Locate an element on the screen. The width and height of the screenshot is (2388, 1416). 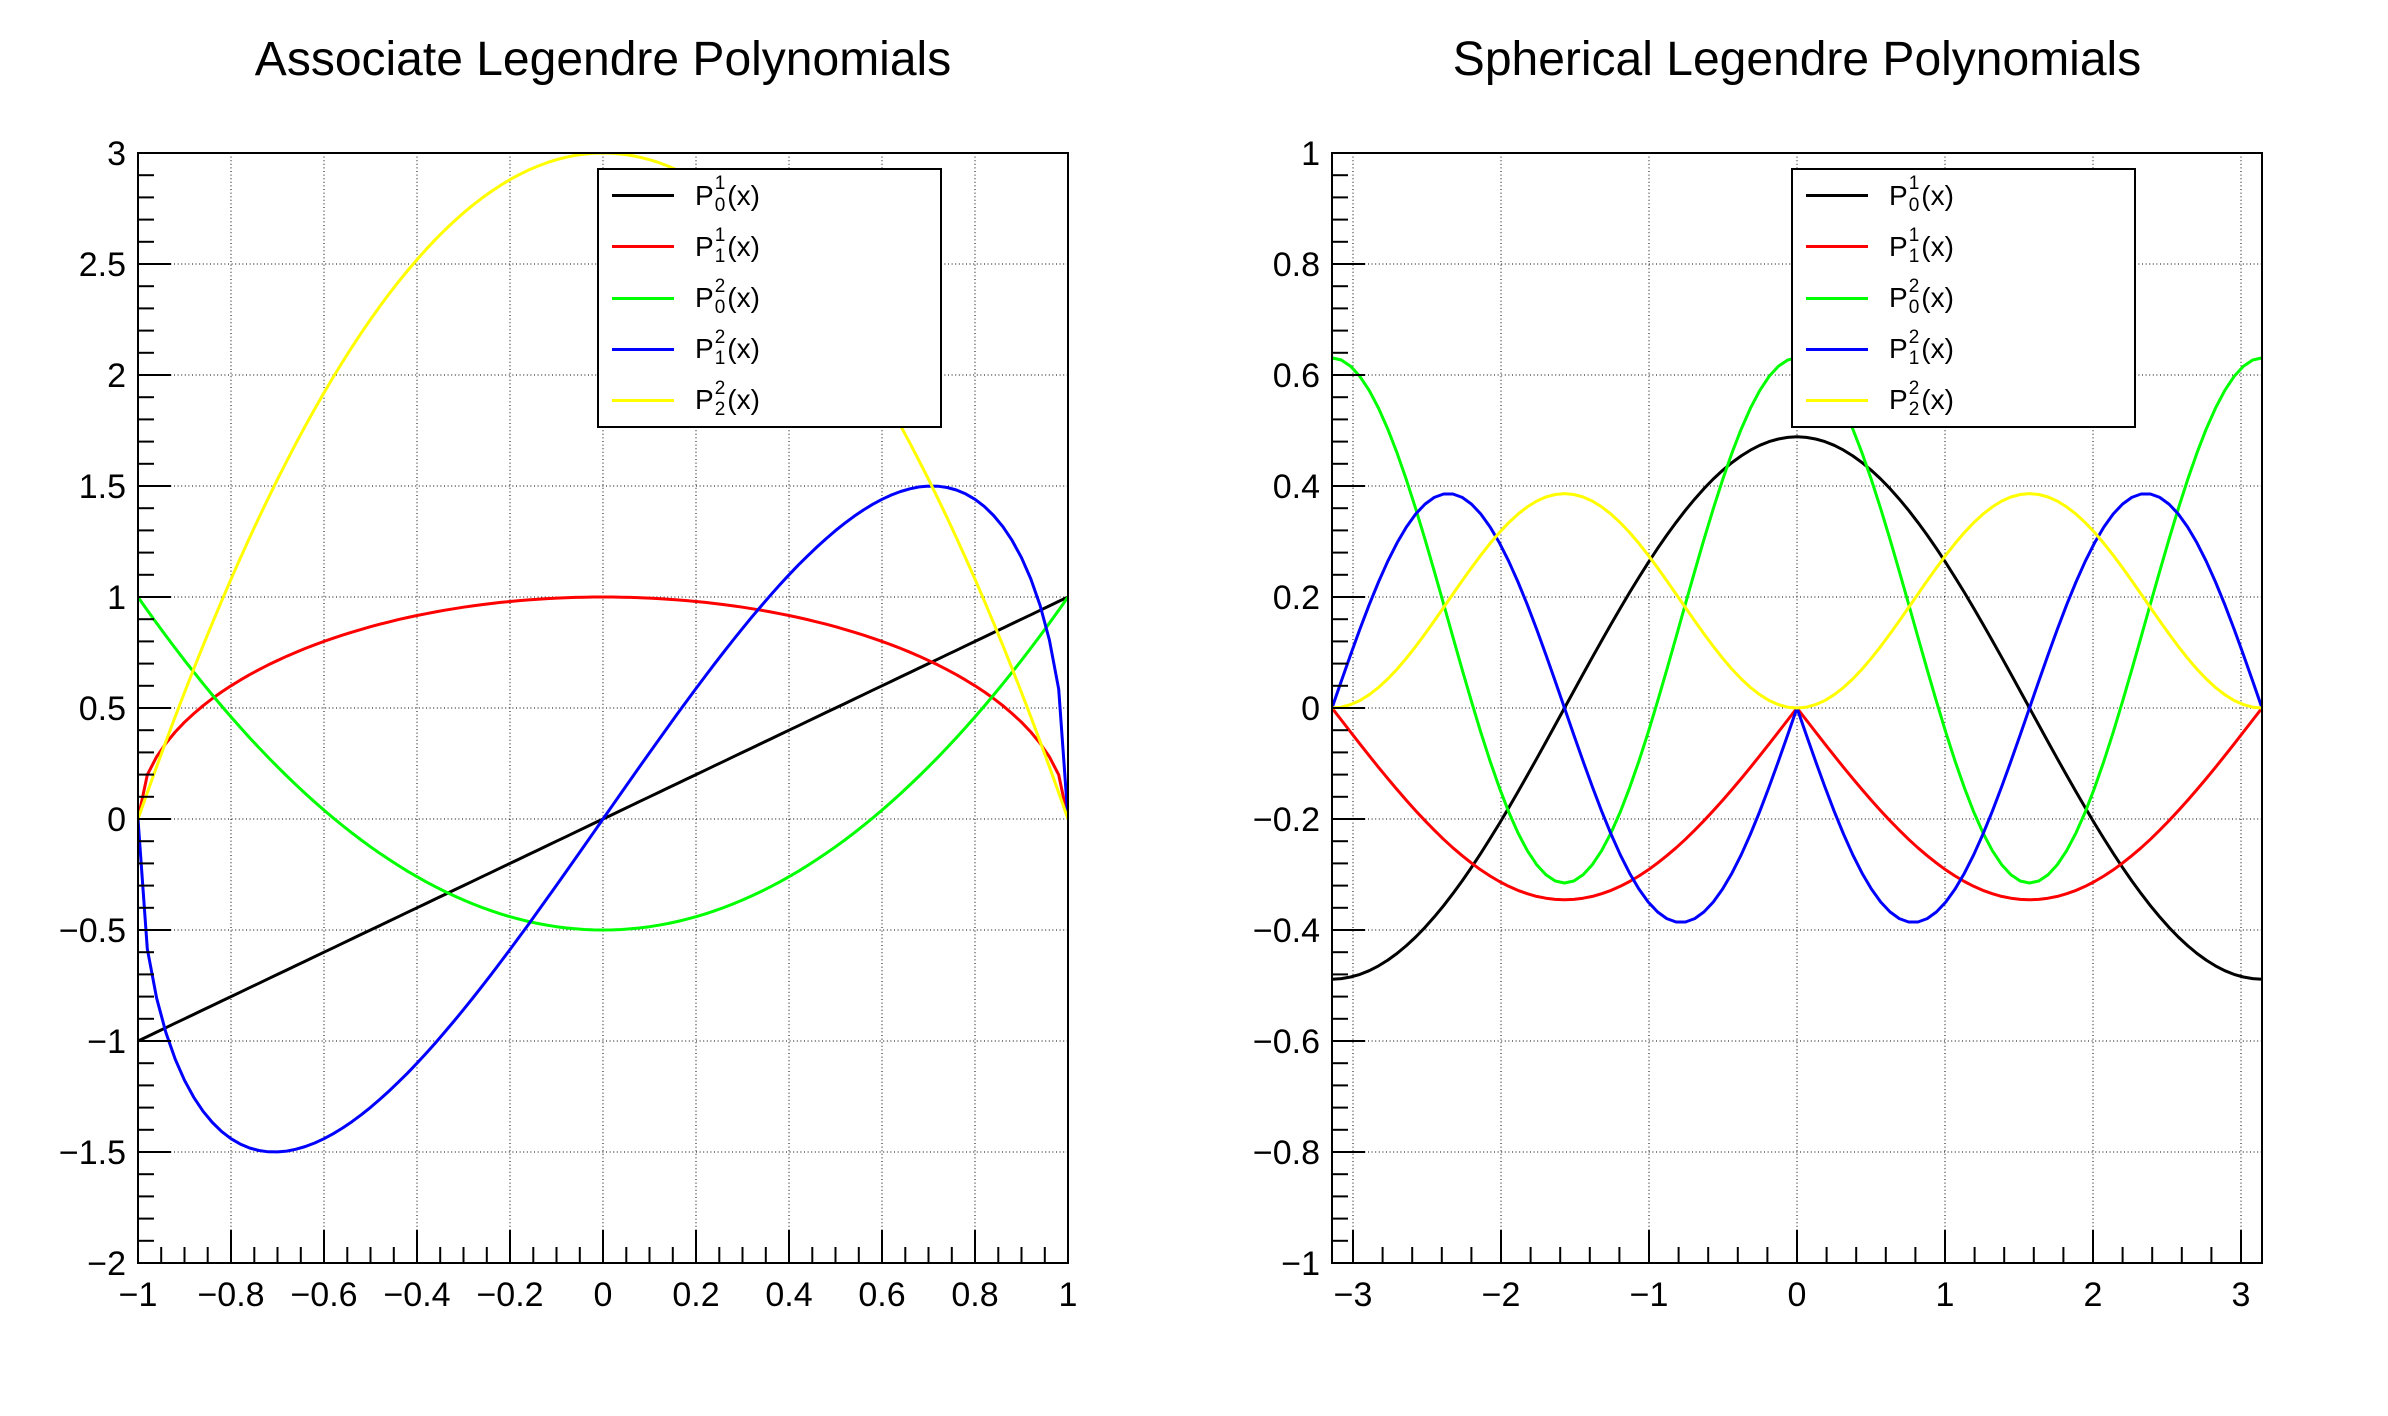
y-axis-labels: −1 −0.8 −0.6 −0.4 −0.2 0 0.2 0.4 0.6 0.8 1 is located at coordinates (1286, 709).